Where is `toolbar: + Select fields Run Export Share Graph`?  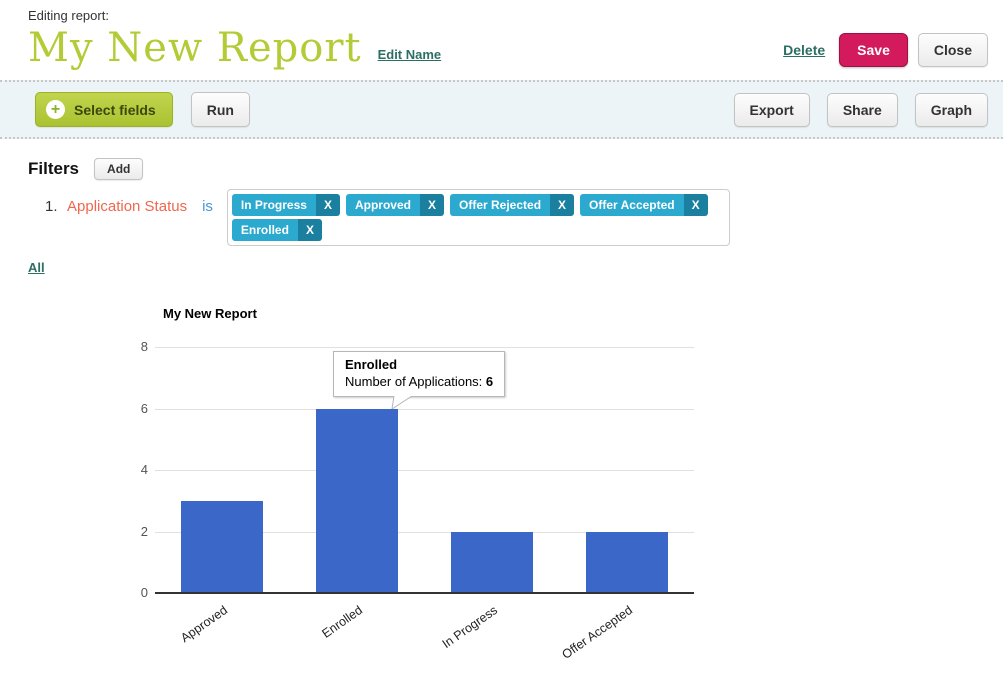
toolbar: + Select fields Run Export Share Graph is located at coordinates (501, 109).